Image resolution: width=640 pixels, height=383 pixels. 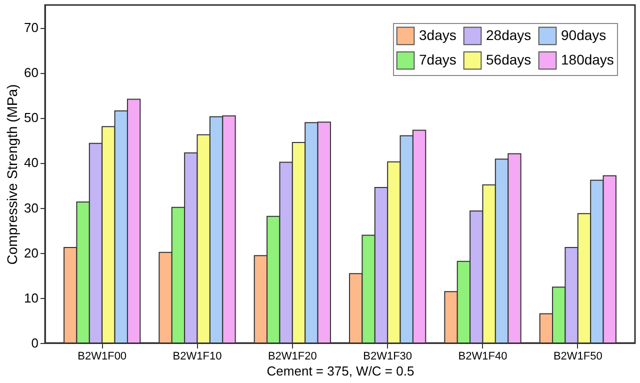 What do you see at coordinates (583, 34) in the screenshot?
I see `legend-label: 90days` at bounding box center [583, 34].